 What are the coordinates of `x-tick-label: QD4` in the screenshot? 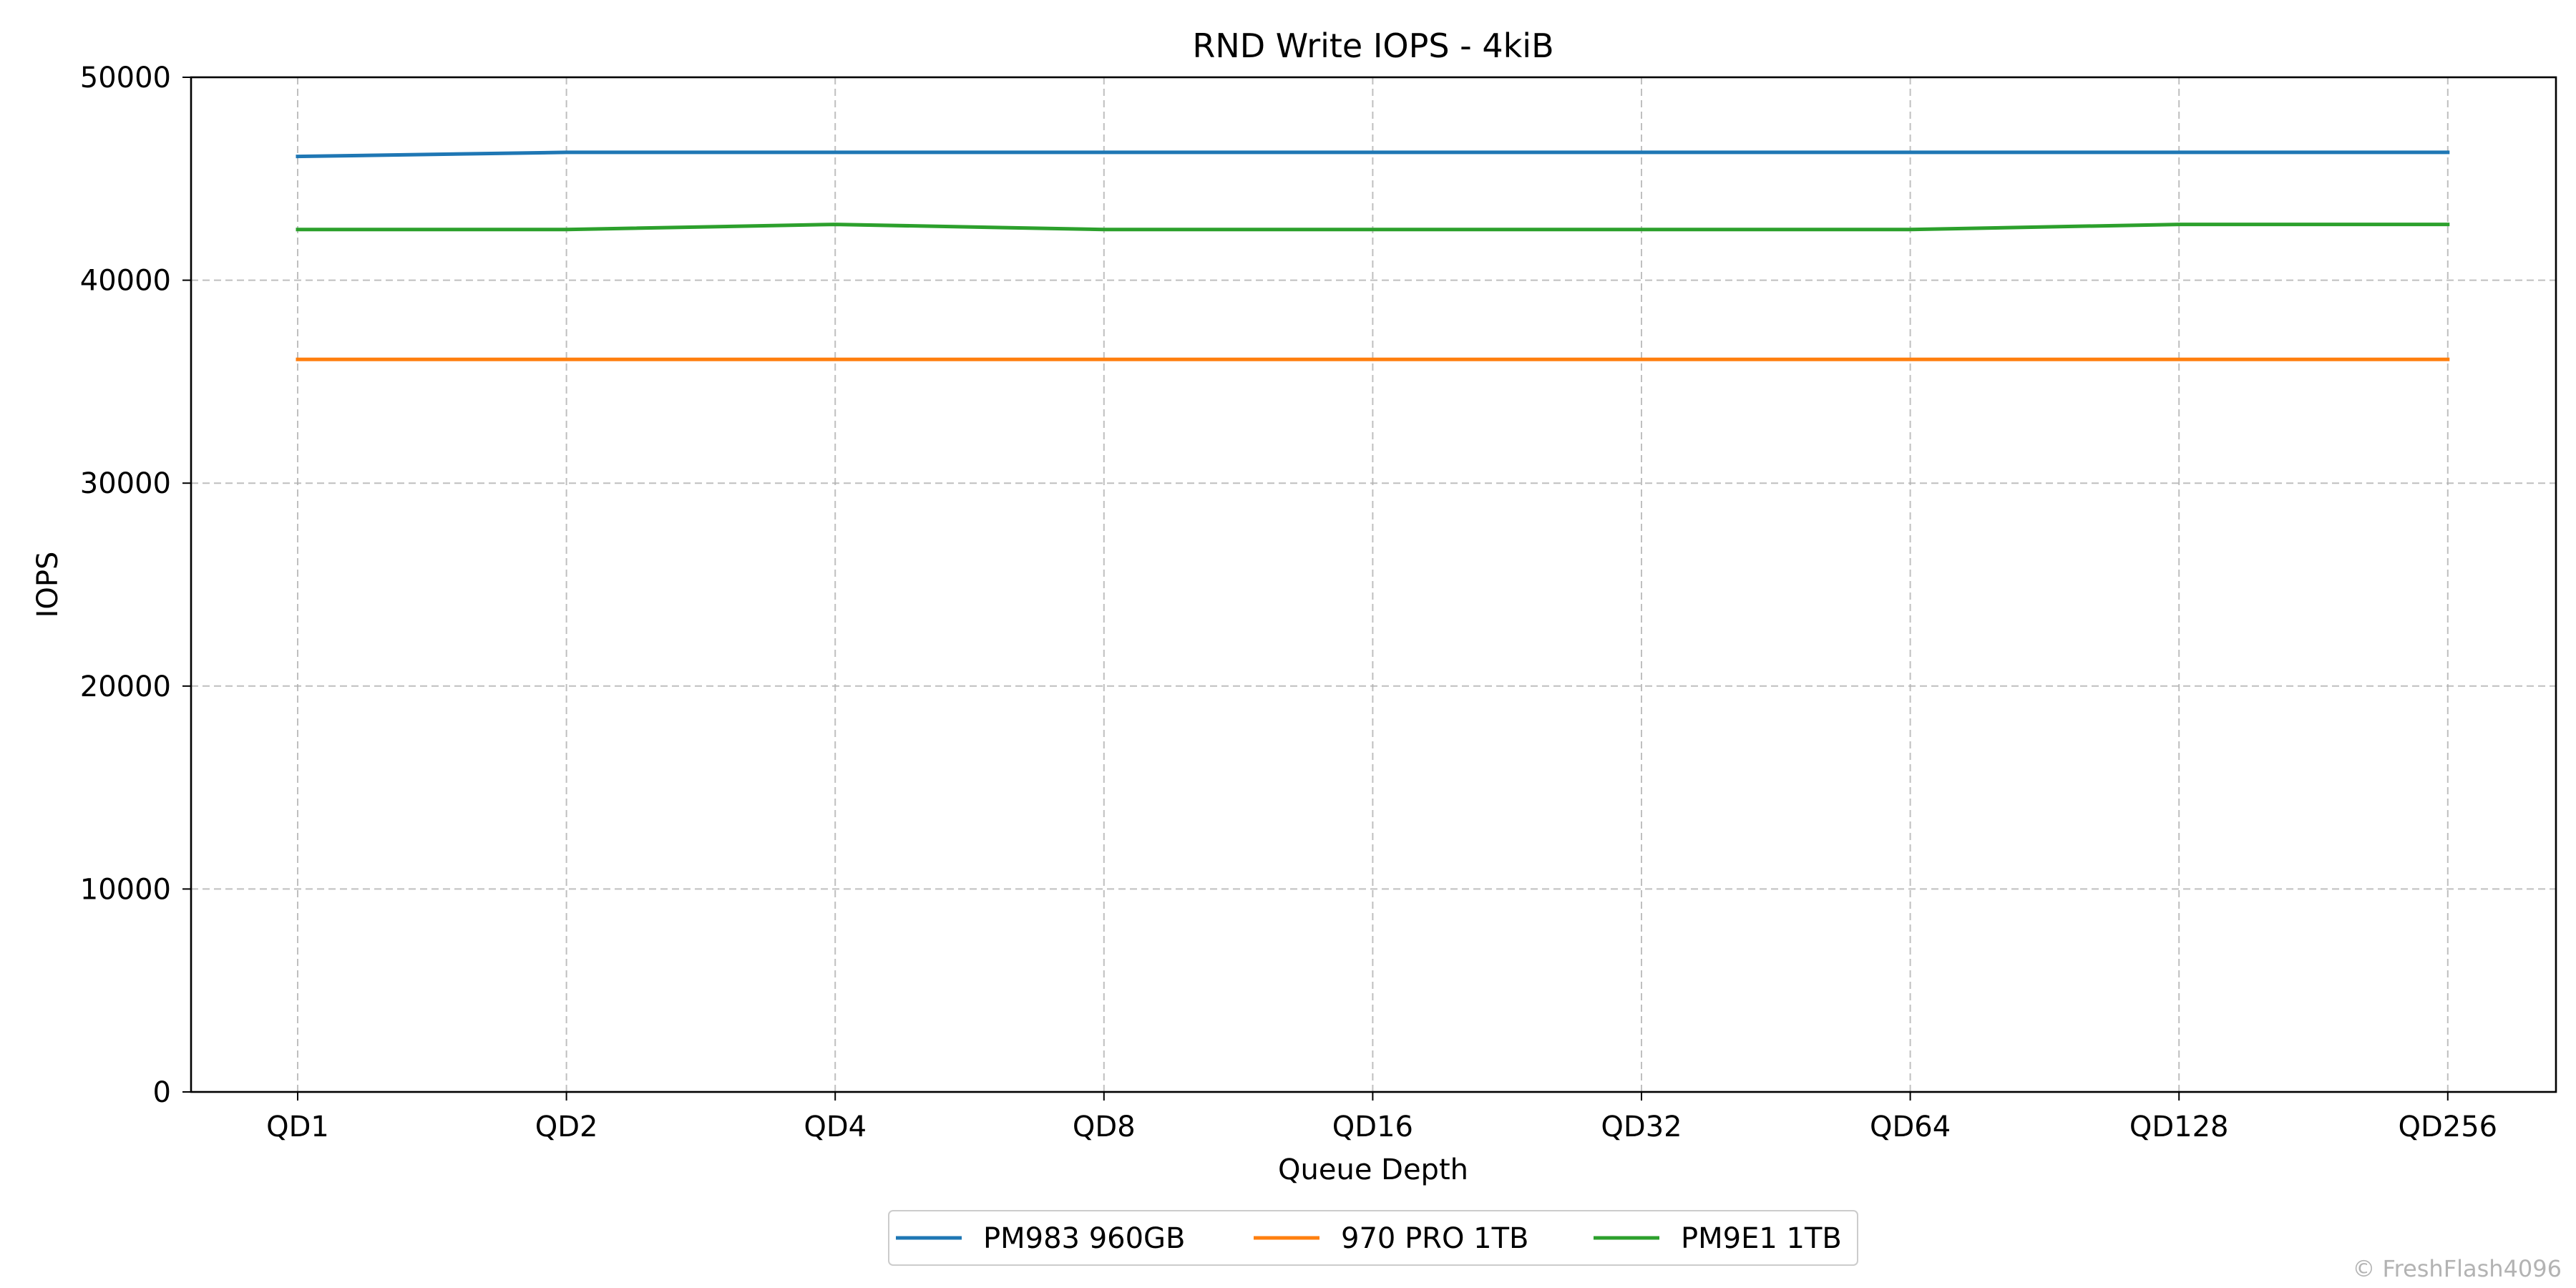 It's located at (835, 1127).